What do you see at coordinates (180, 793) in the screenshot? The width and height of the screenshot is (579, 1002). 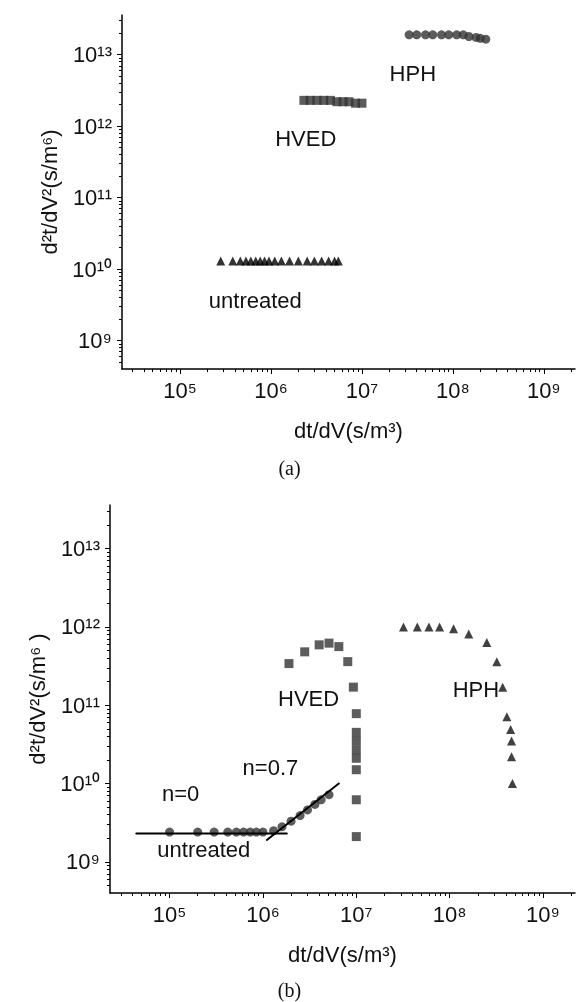 I see `annotation: n=0` at bounding box center [180, 793].